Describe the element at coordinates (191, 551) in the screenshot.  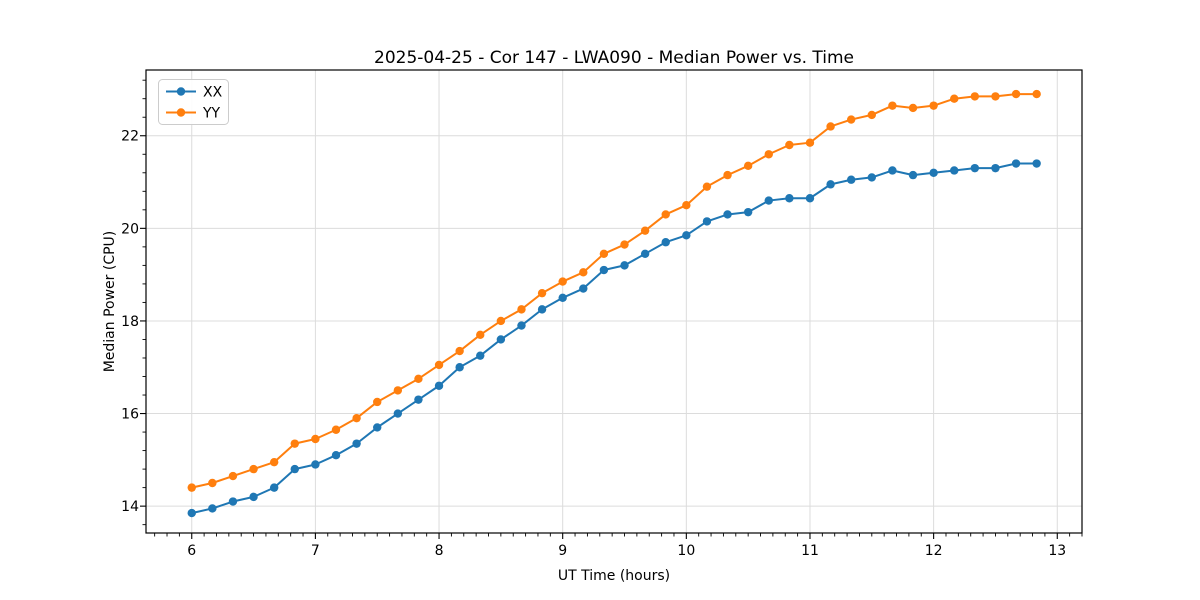
I see `x-tick-label: 6` at that location.